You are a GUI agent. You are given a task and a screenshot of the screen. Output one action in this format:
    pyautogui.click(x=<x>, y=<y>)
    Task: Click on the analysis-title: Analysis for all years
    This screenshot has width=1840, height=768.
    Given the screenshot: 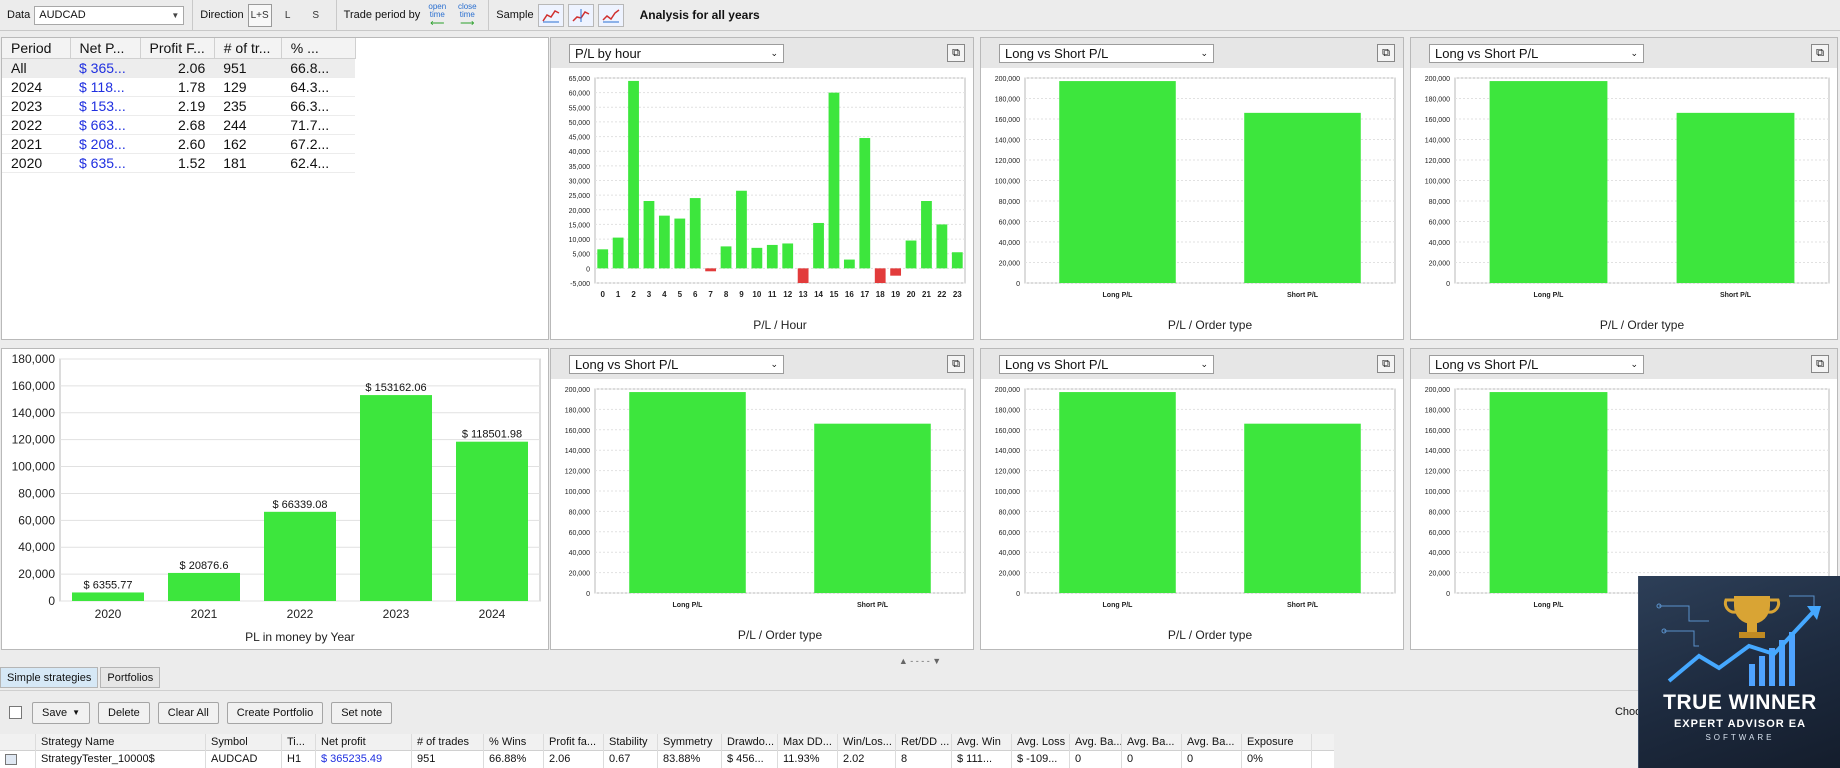 What is the action you would take?
    pyautogui.click(x=699, y=15)
    